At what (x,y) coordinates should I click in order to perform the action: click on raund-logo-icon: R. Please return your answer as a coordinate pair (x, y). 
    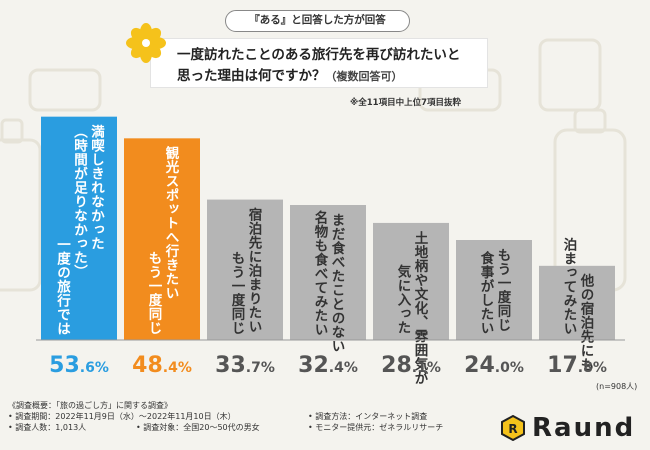
    Looking at the image, I should click on (513, 428).